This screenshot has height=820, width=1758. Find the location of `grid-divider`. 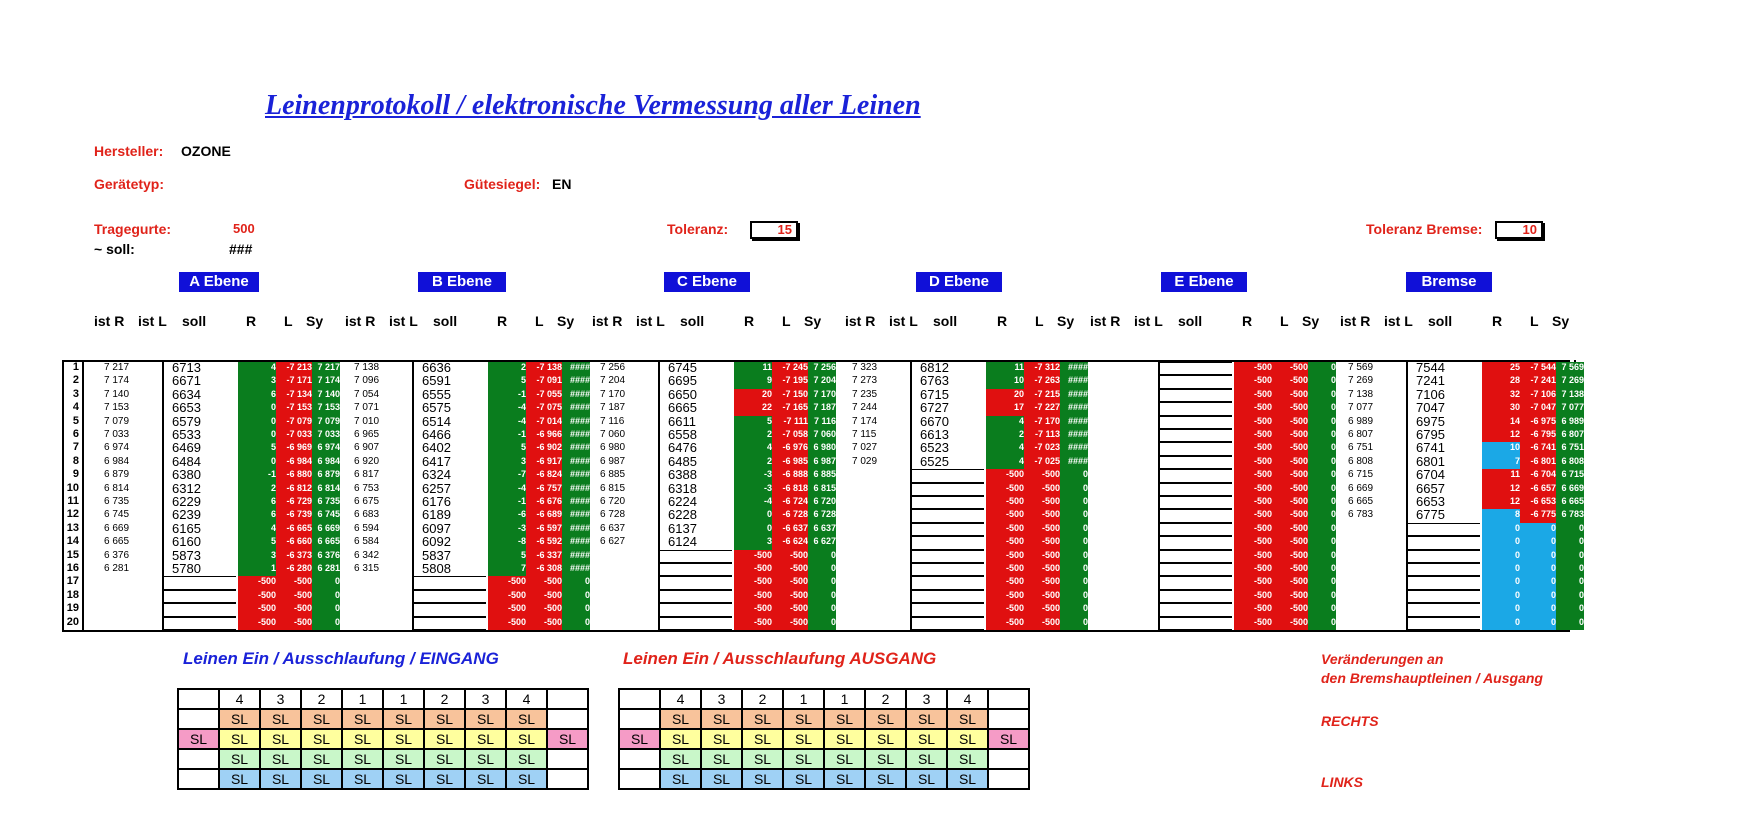

grid-divider is located at coordinates (83, 495).